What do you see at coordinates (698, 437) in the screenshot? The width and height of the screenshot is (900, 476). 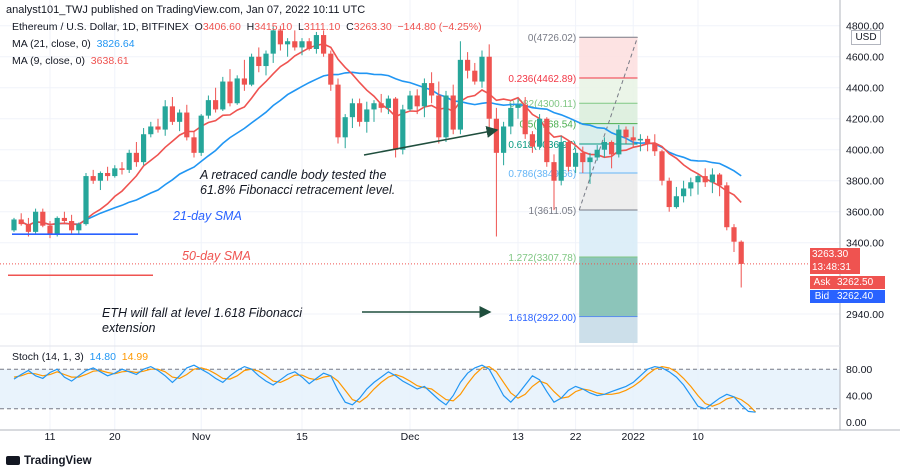 I see `x-tick-label: 10` at bounding box center [698, 437].